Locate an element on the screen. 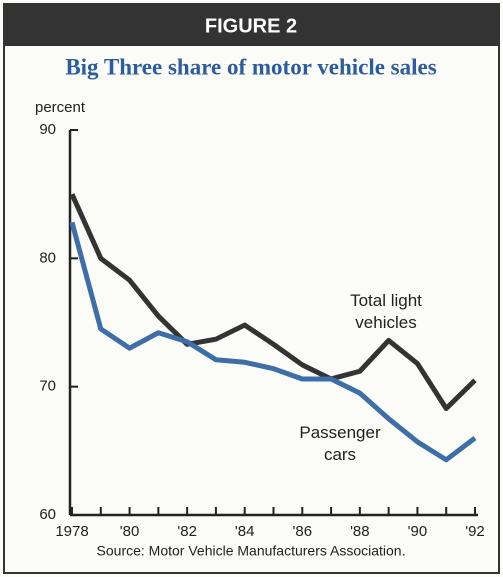 The width and height of the screenshot is (503, 577). header: FIGURE 2 is located at coordinates (251, 26).